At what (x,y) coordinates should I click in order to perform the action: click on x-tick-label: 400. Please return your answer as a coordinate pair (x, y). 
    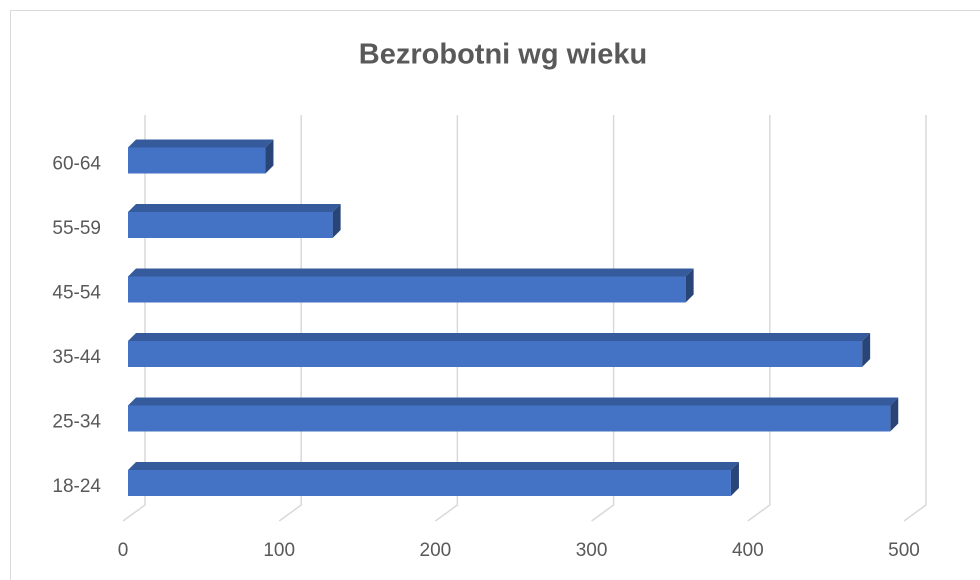
    Looking at the image, I should click on (748, 550).